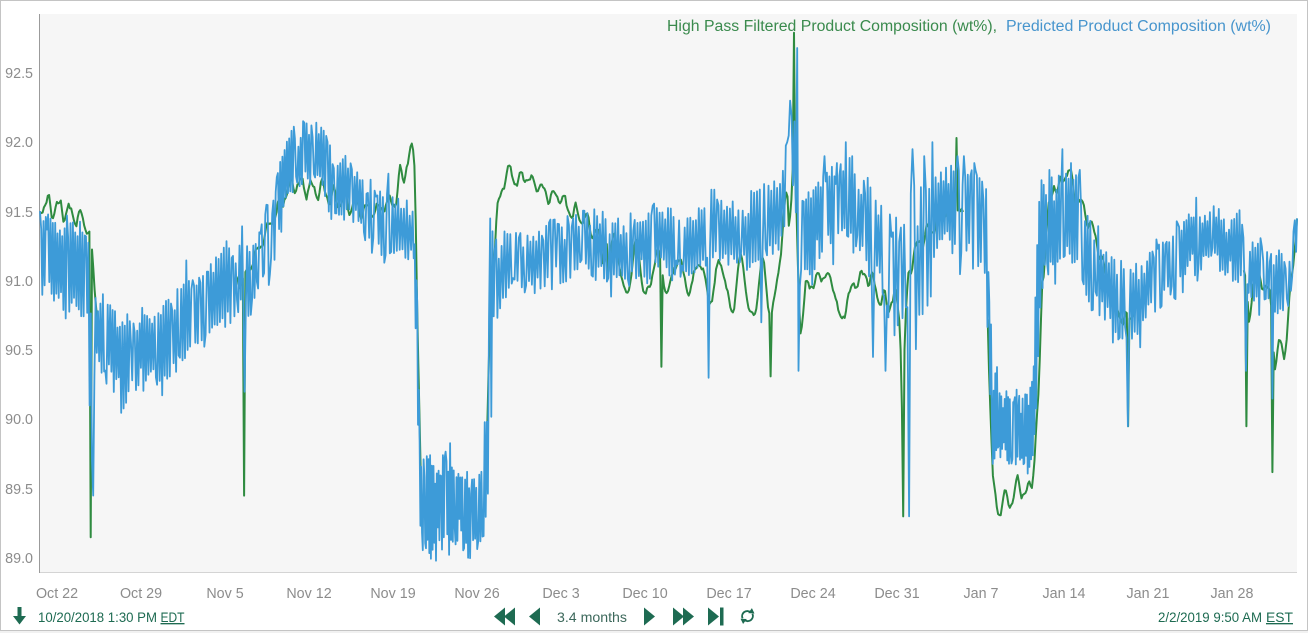  What do you see at coordinates (19, 143) in the screenshot?
I see `svg-text: 92.0` at bounding box center [19, 143].